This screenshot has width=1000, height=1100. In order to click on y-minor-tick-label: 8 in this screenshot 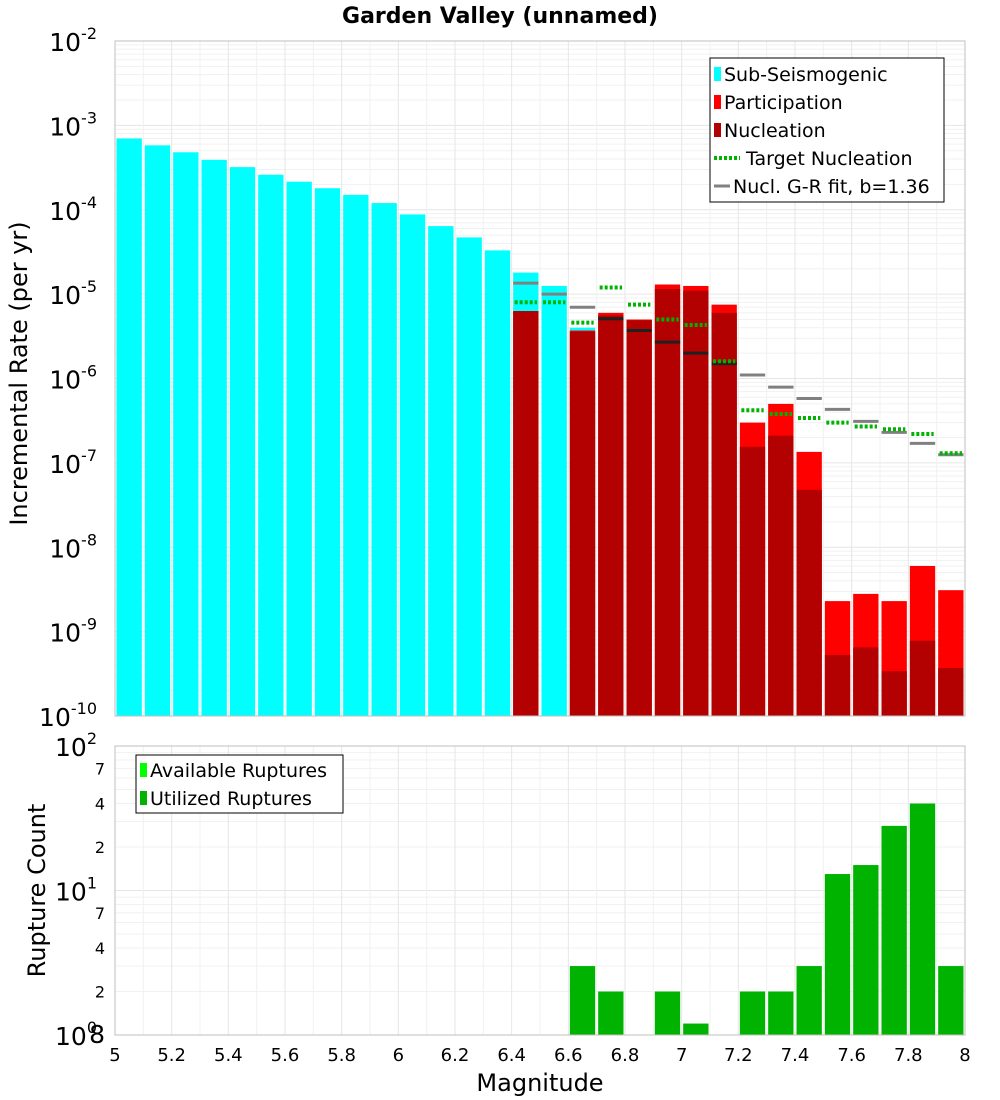, I will do `click(97, 1034)`.